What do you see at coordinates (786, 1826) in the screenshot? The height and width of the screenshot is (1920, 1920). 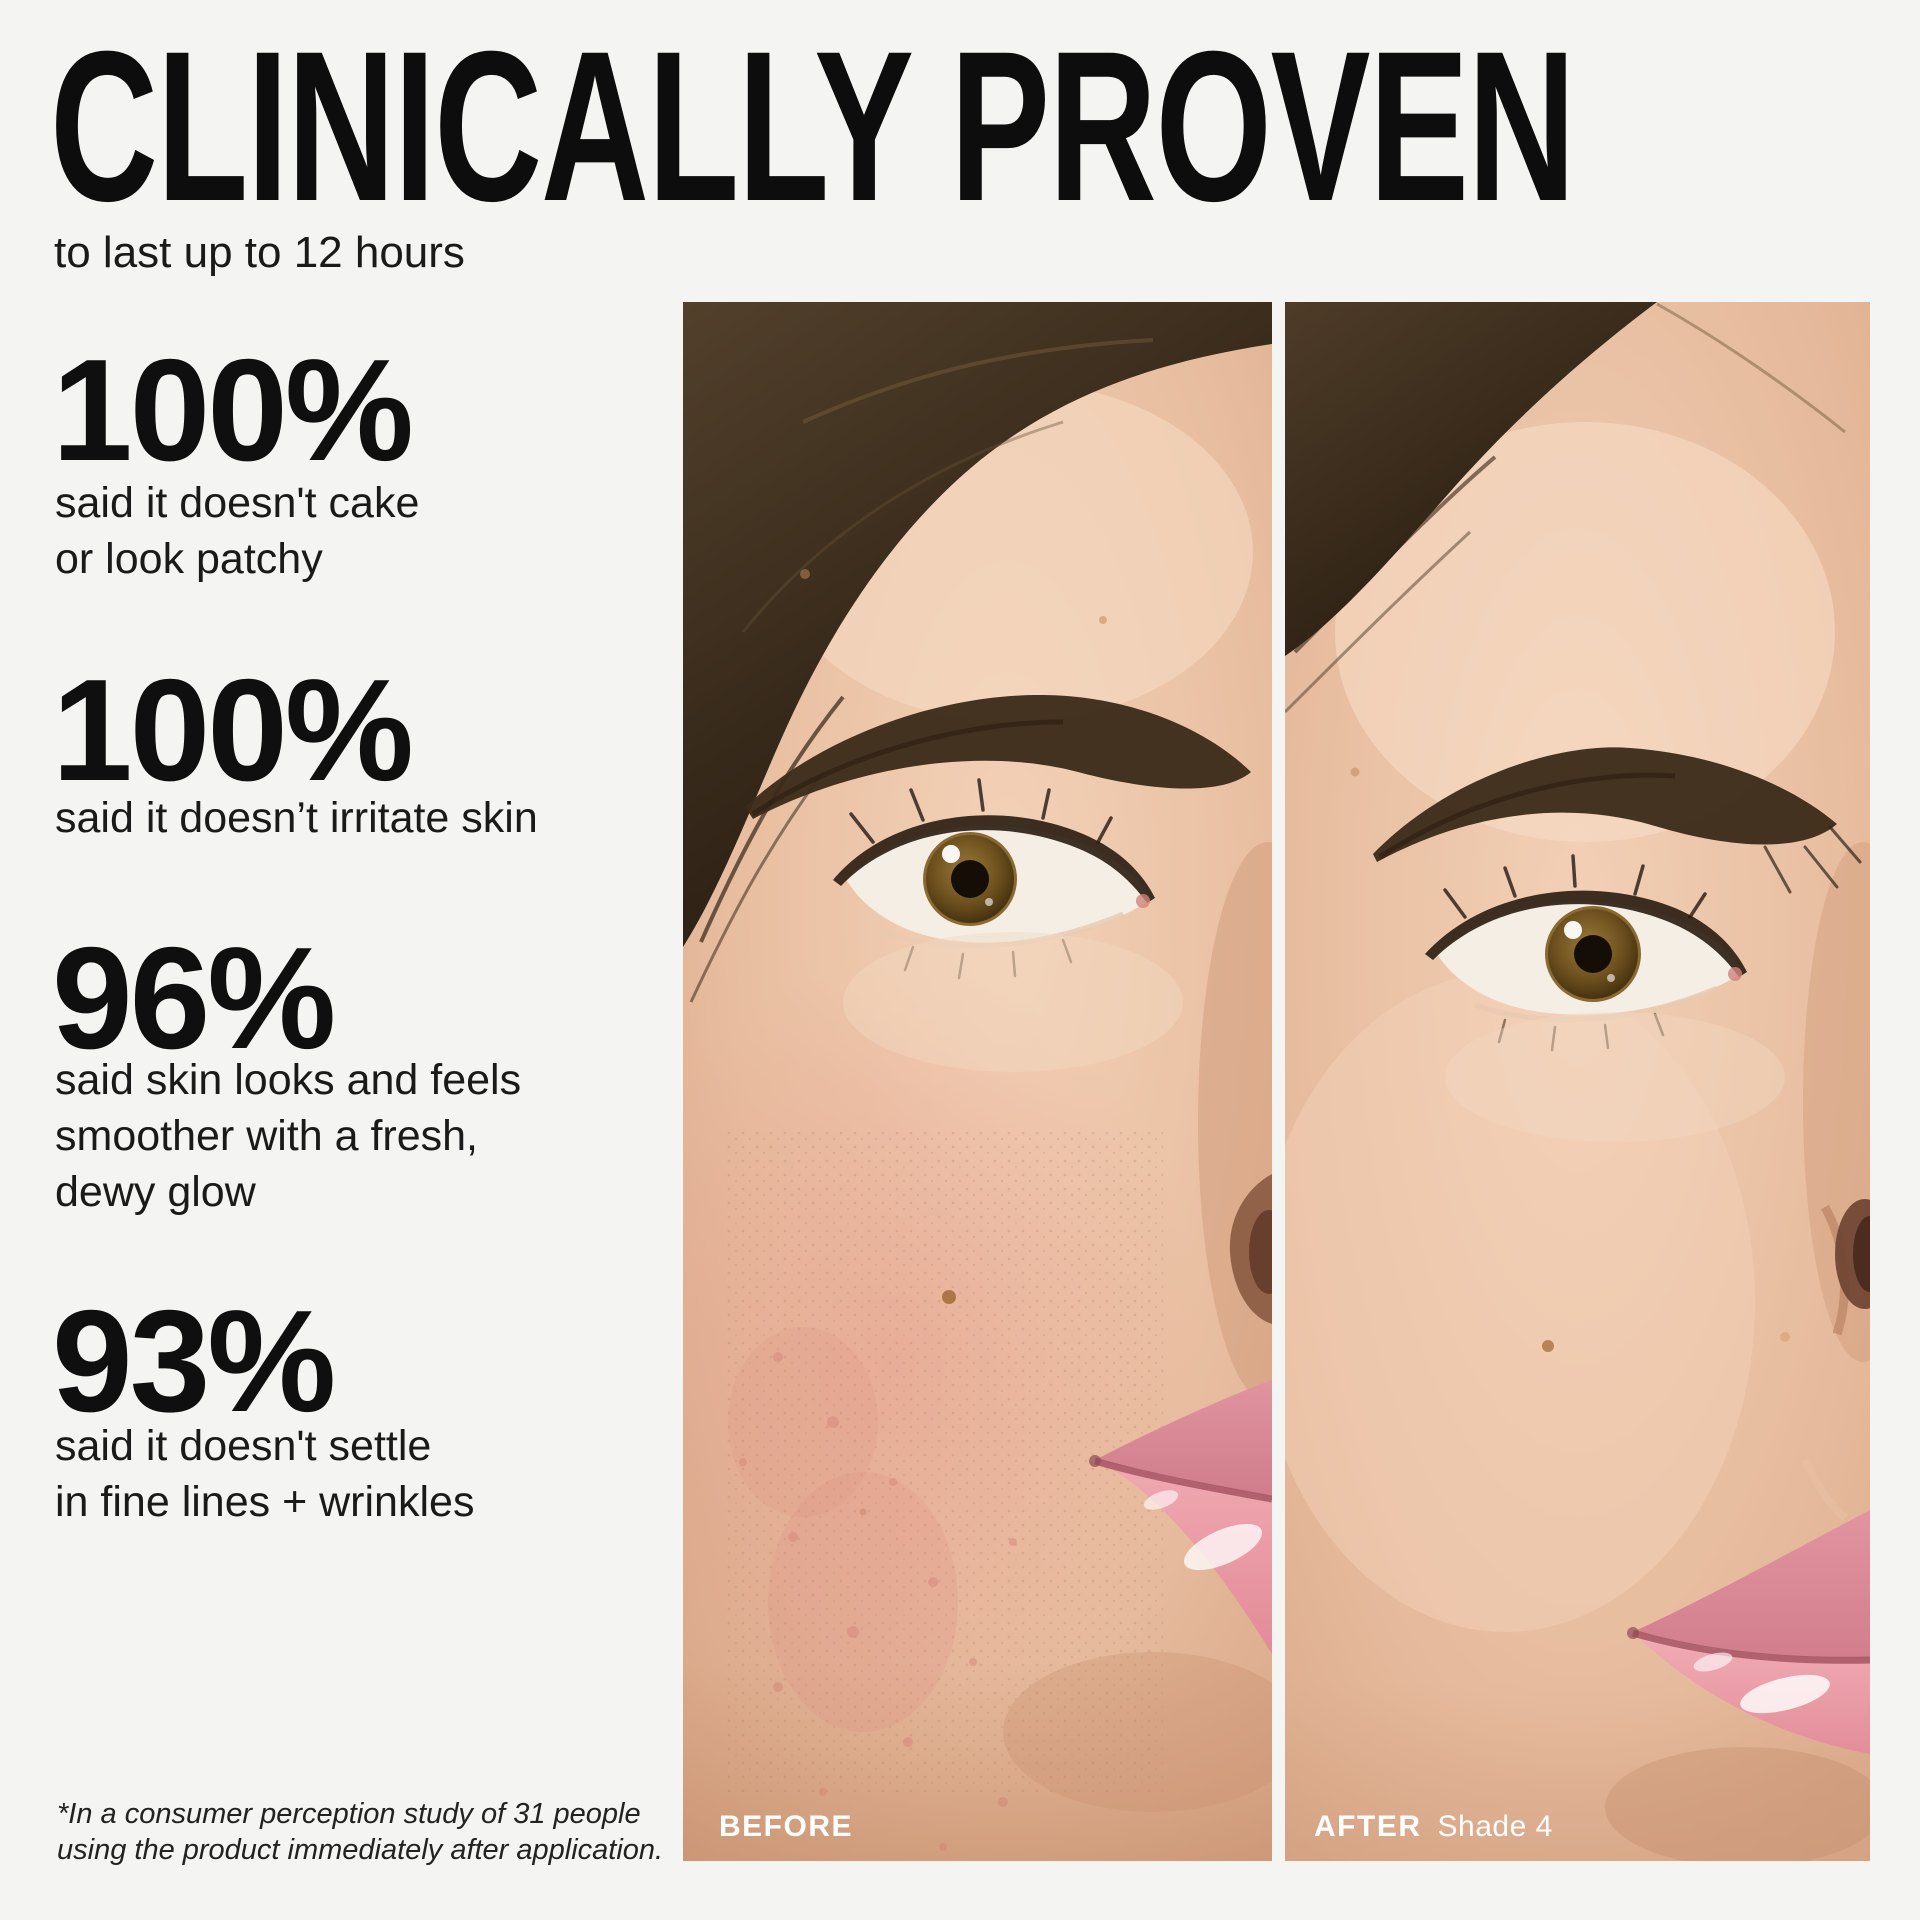 I see `before-label: BEFORE` at bounding box center [786, 1826].